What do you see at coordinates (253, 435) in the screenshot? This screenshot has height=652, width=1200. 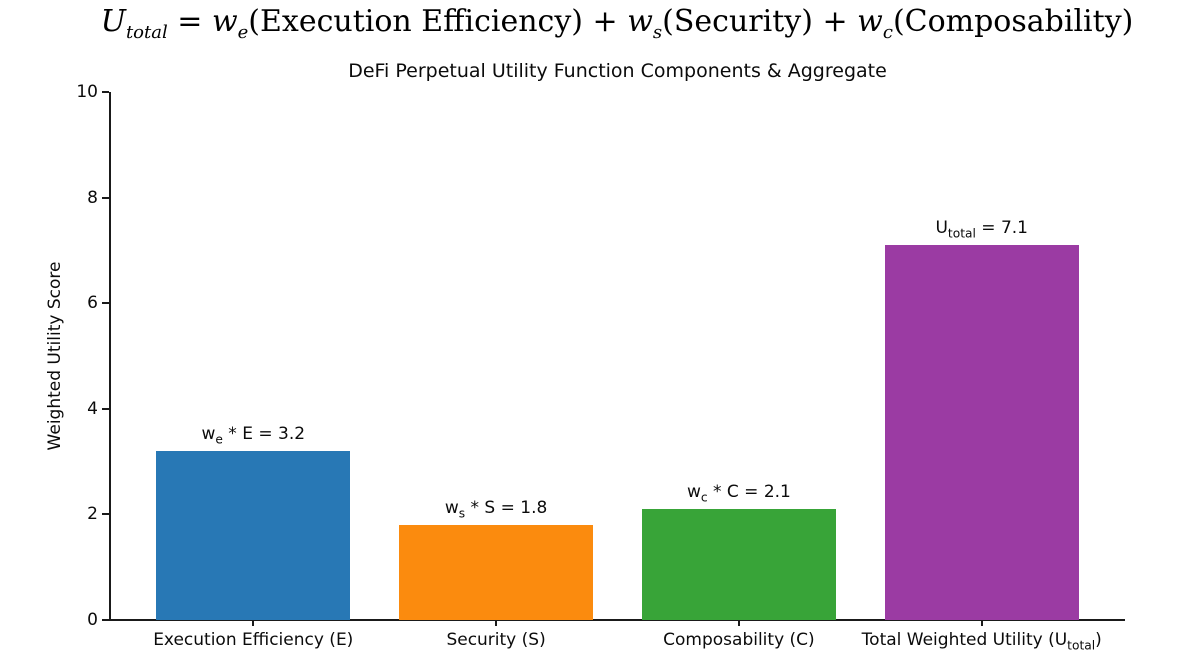 I see `bar-value-label: we * E = 3.2` at bounding box center [253, 435].